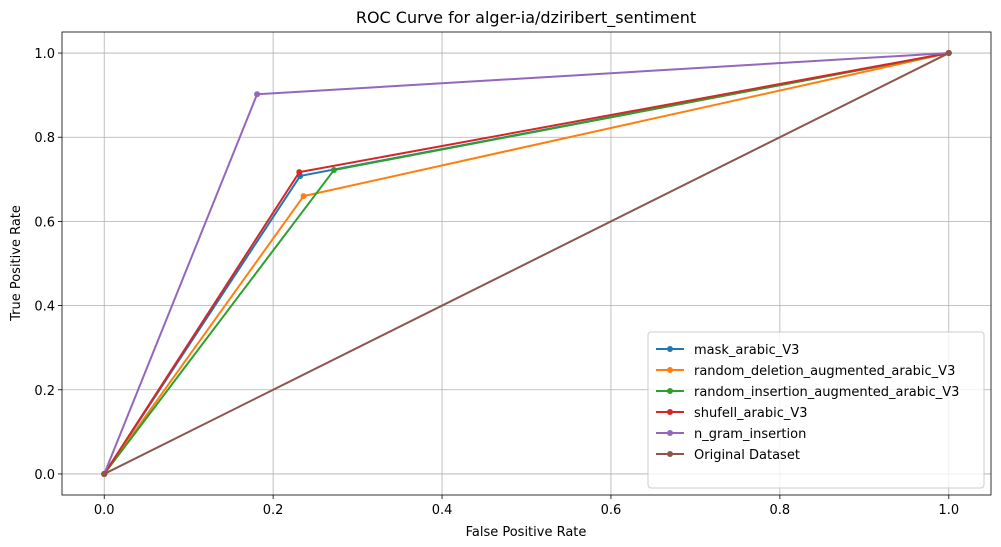  I want to click on legend-entry: Original Dataset, so click(728, 455).